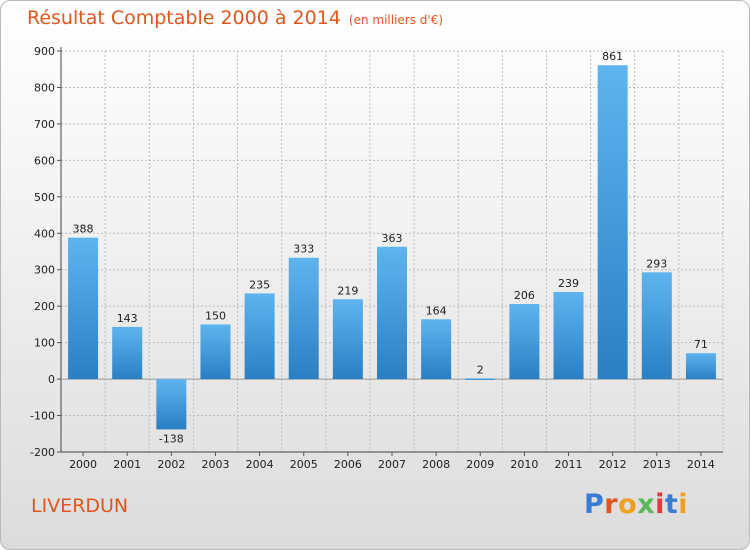 The image size is (750, 550). Describe the element at coordinates (701, 464) in the screenshot. I see `x-tick-label: 2014` at that location.